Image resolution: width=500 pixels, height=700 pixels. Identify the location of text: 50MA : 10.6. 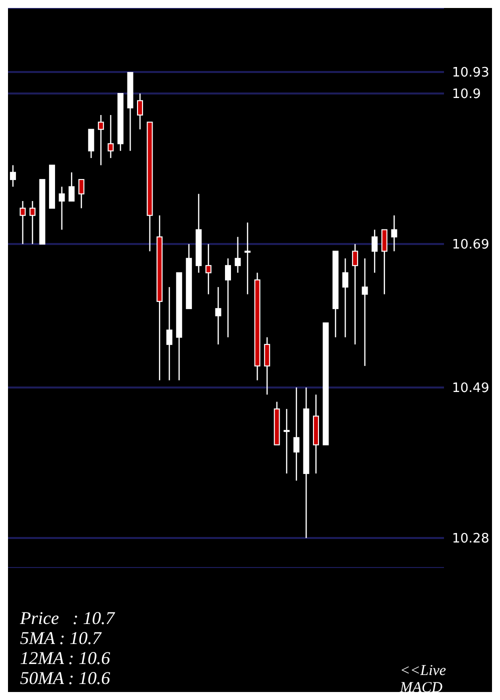
(66, 678).